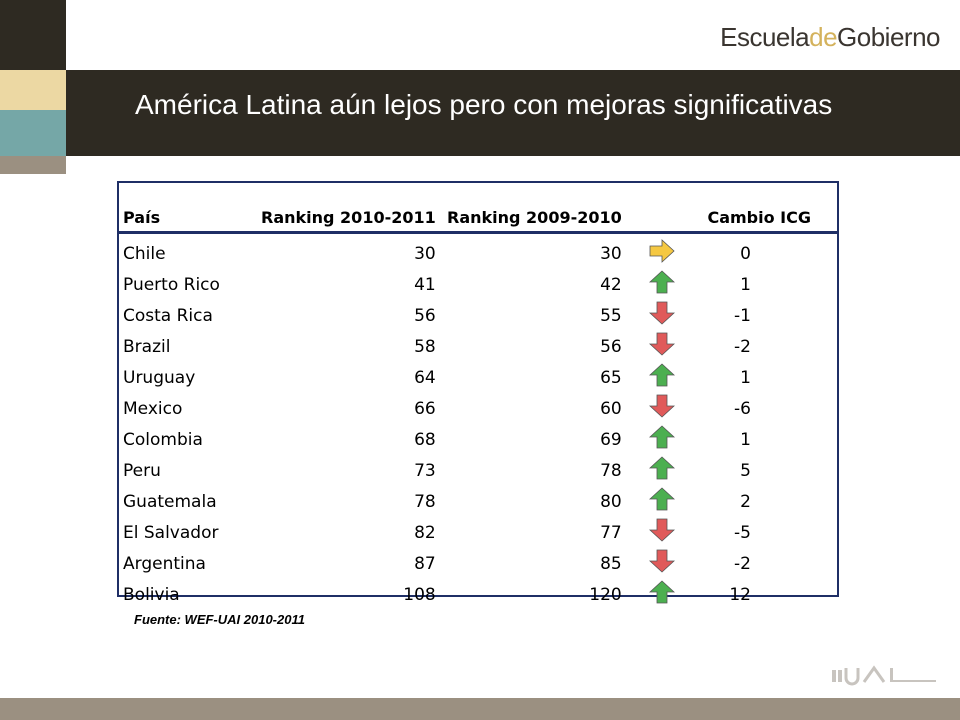 The height and width of the screenshot is (720, 960). What do you see at coordinates (425, 253) in the screenshot?
I see `cell-ranking-2010: 30` at bounding box center [425, 253].